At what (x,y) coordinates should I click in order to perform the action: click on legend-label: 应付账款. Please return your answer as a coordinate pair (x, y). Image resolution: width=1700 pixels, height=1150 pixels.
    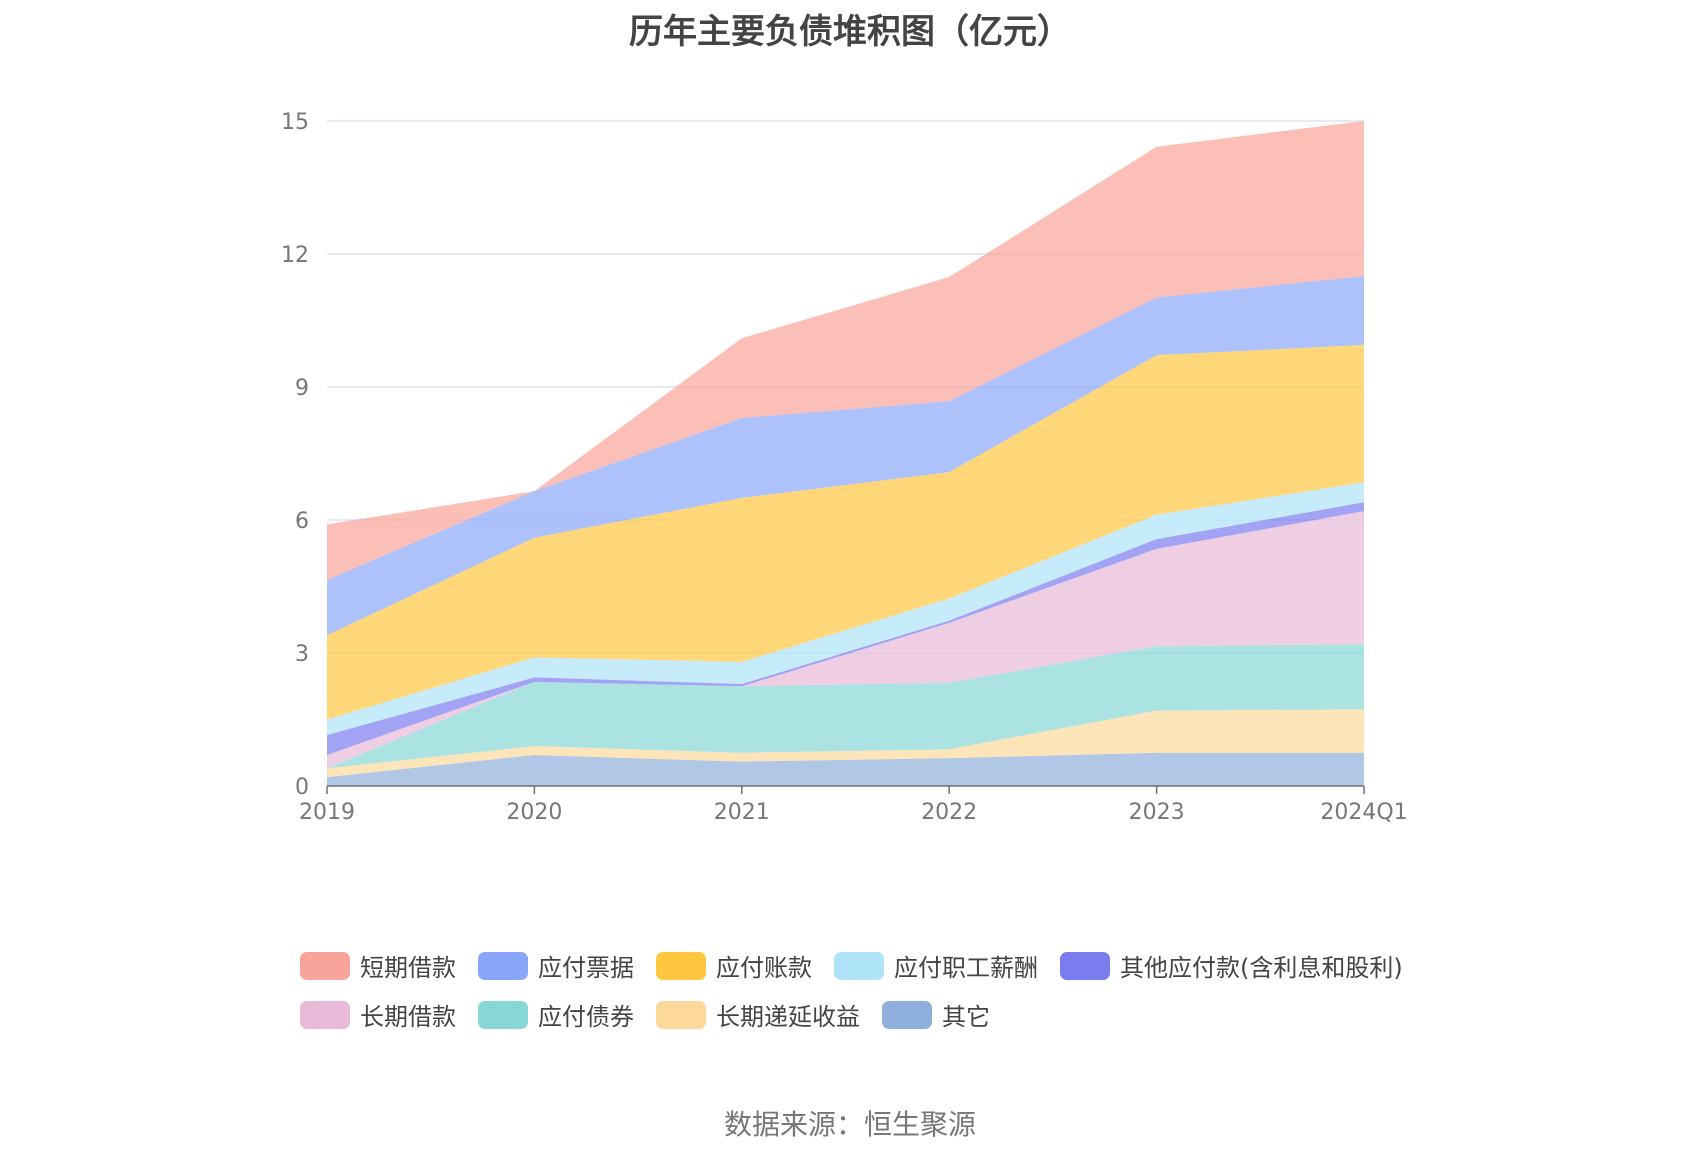
    Looking at the image, I should click on (764, 968).